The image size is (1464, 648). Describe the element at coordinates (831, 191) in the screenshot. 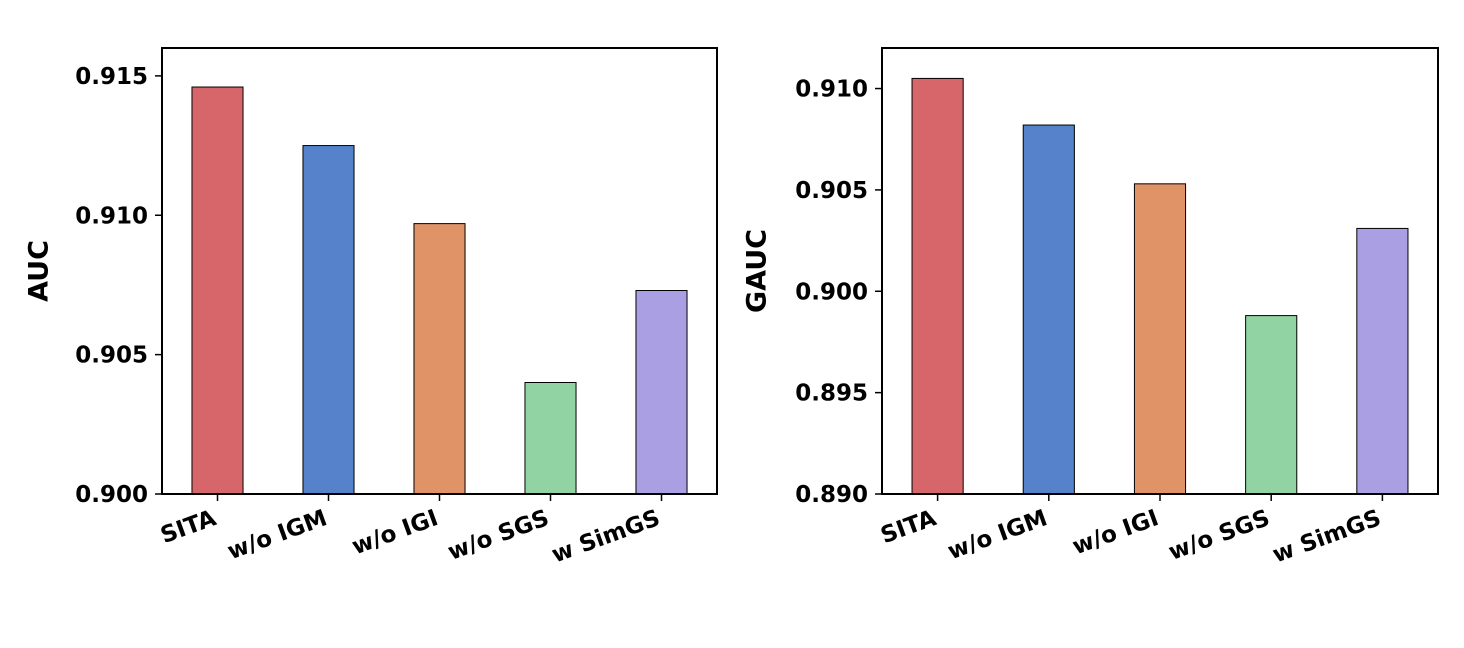

I see `gauc-ytick-label-3: 0.905` at that location.